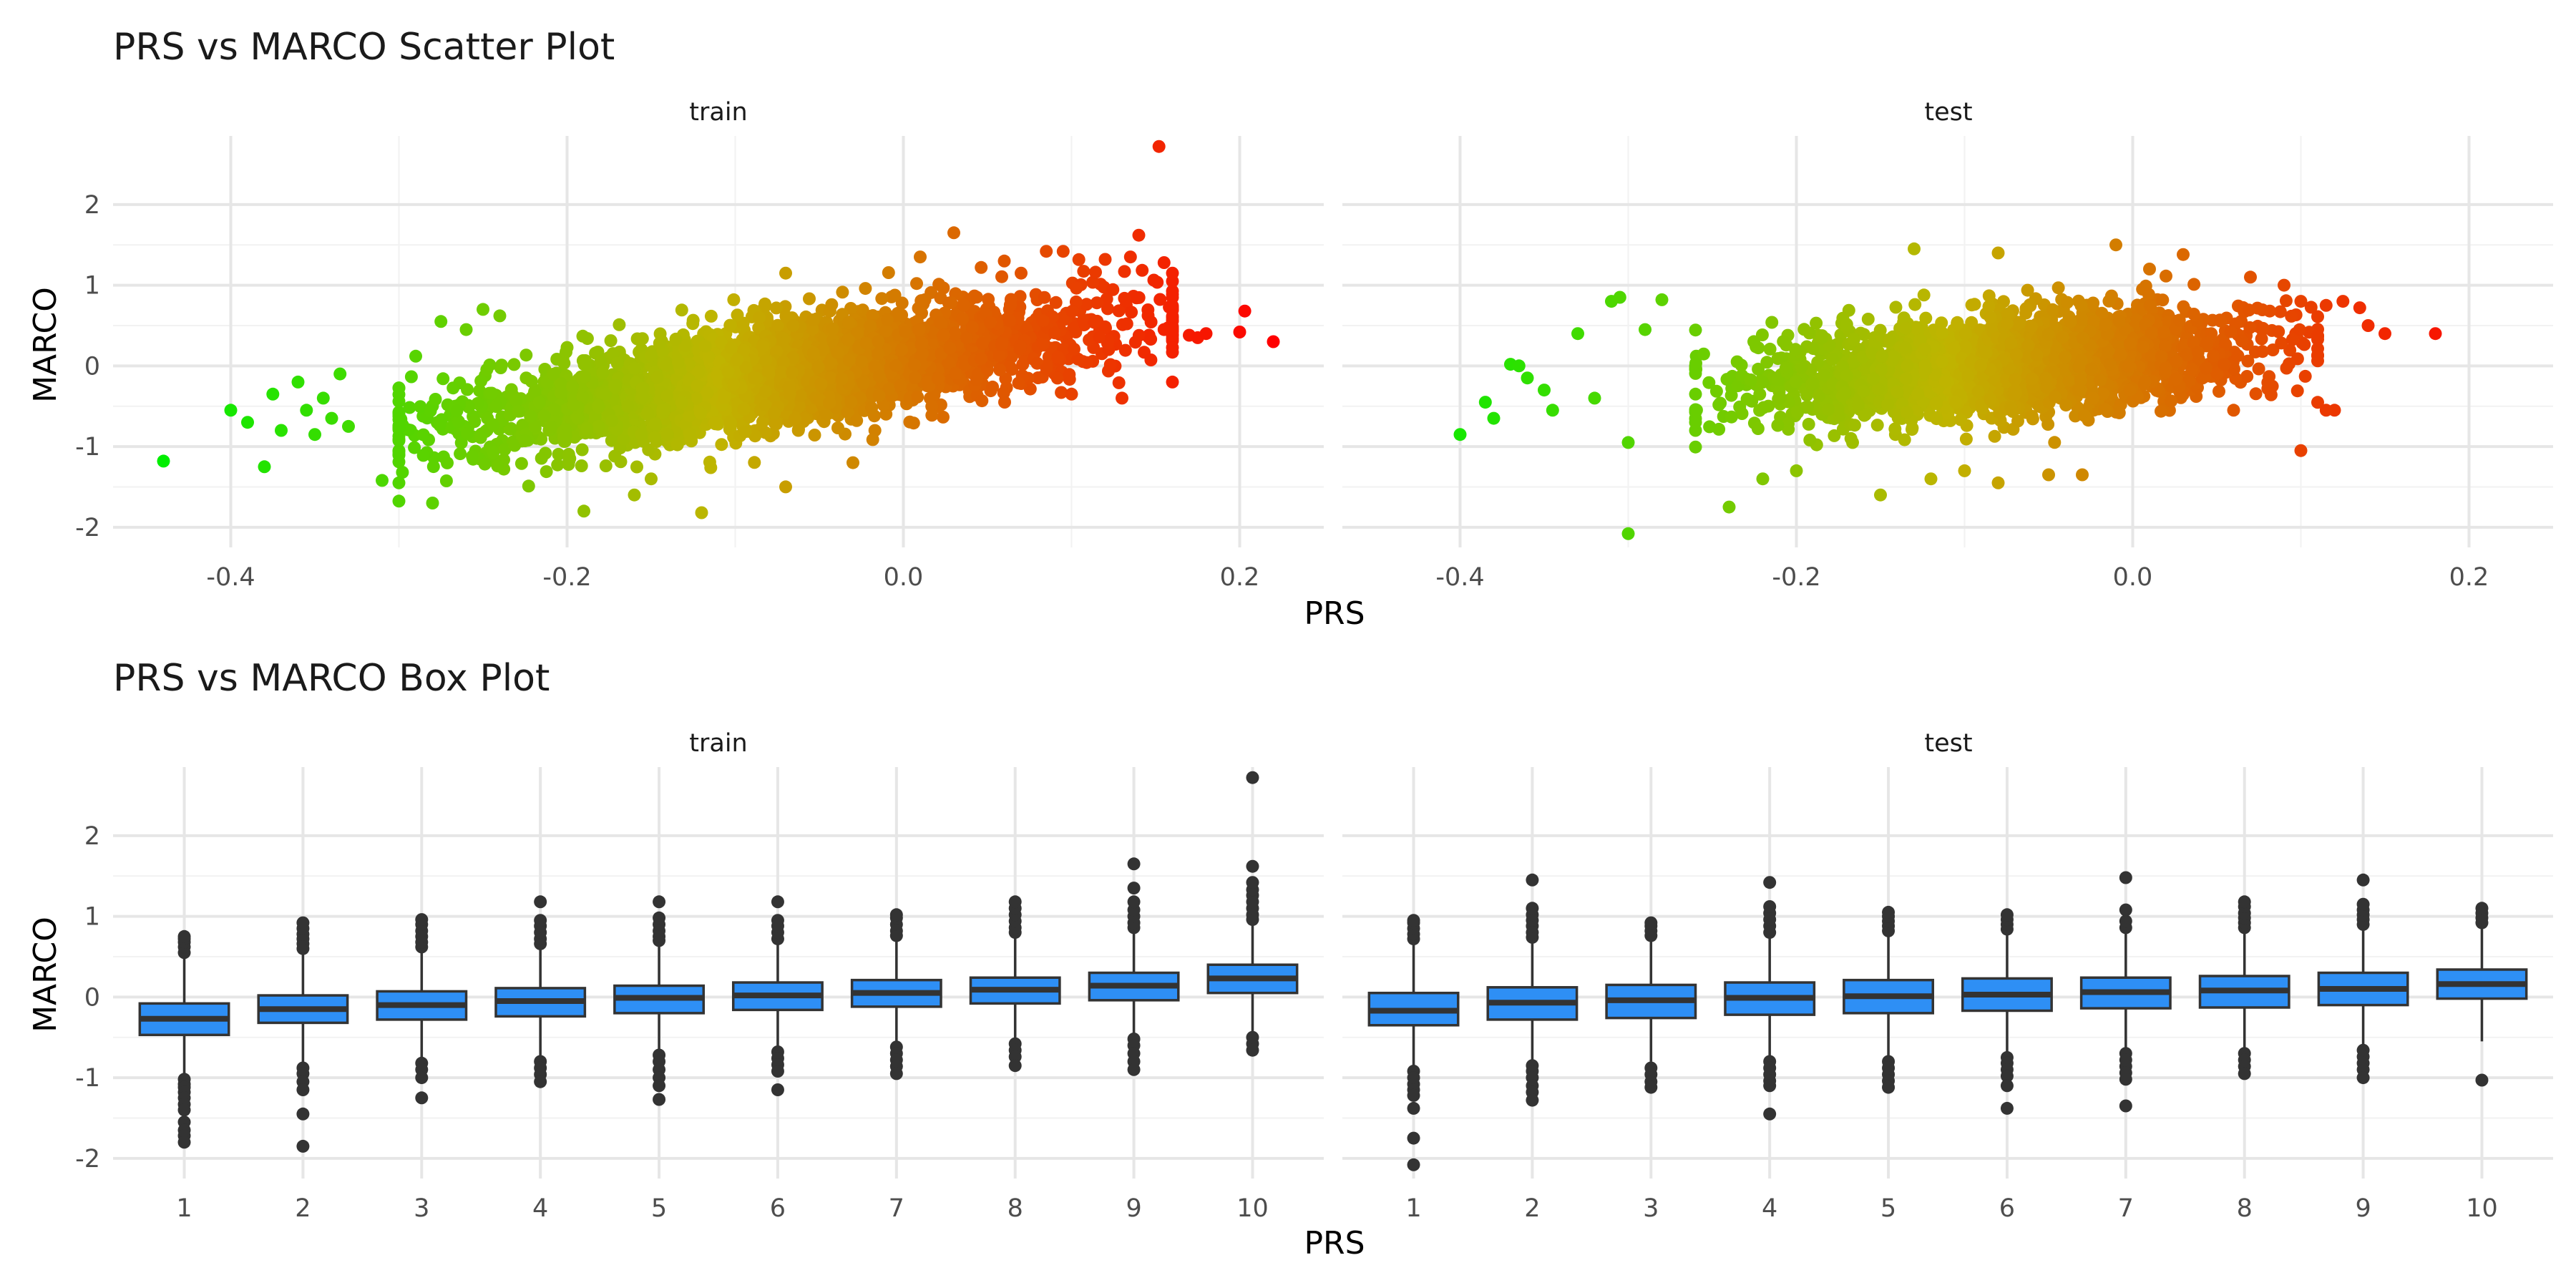  What do you see at coordinates (1334, 1243) in the screenshot?
I see `box-x-axis-label: PRS` at bounding box center [1334, 1243].